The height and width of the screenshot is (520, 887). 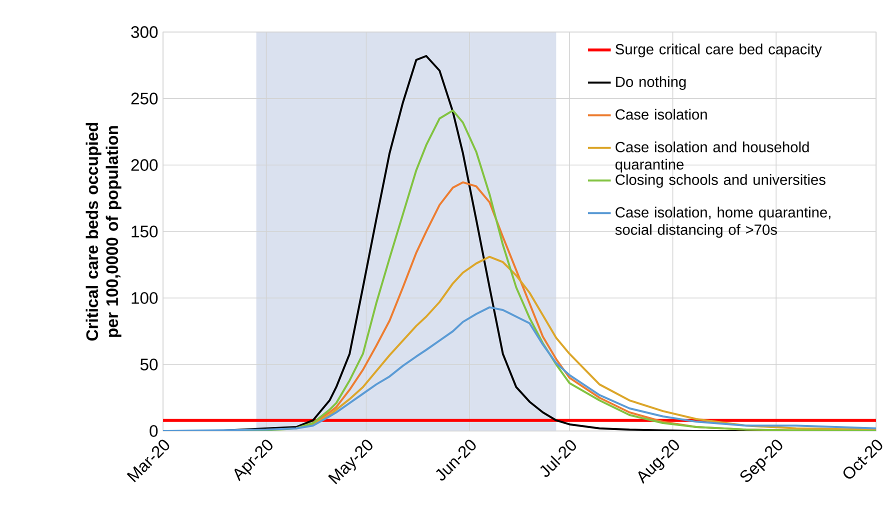 What do you see at coordinates (144, 32) in the screenshot?
I see `y-tick-label: 300` at bounding box center [144, 32].